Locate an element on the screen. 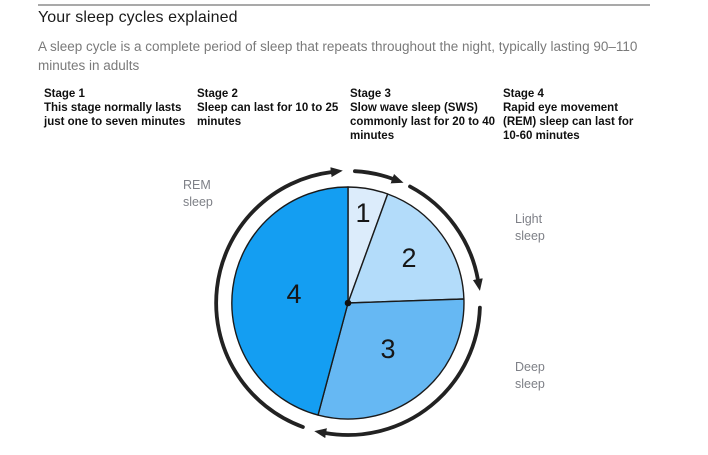 Image resolution: width=708 pixels, height=455 pixels. stage-3-heading: Stage 3 is located at coordinates (370, 94).